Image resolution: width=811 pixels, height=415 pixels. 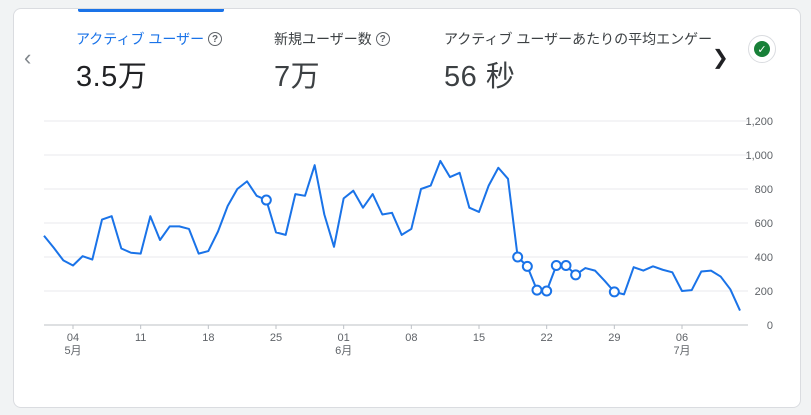 I want to click on x-tick-month-label: 6月, so click(x=343, y=351).